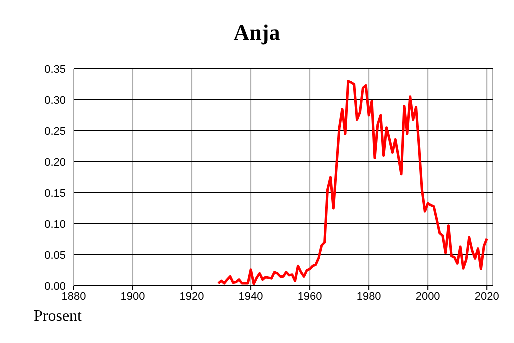  Describe the element at coordinates (251, 296) in the screenshot. I see `x-tick-label: 1940` at that location.